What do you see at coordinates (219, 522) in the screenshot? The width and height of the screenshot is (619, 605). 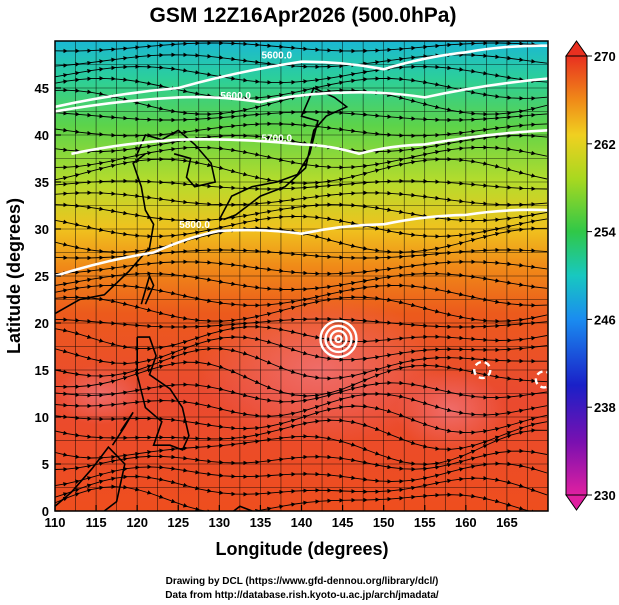 I see `x-tick-label: 130` at bounding box center [219, 522].